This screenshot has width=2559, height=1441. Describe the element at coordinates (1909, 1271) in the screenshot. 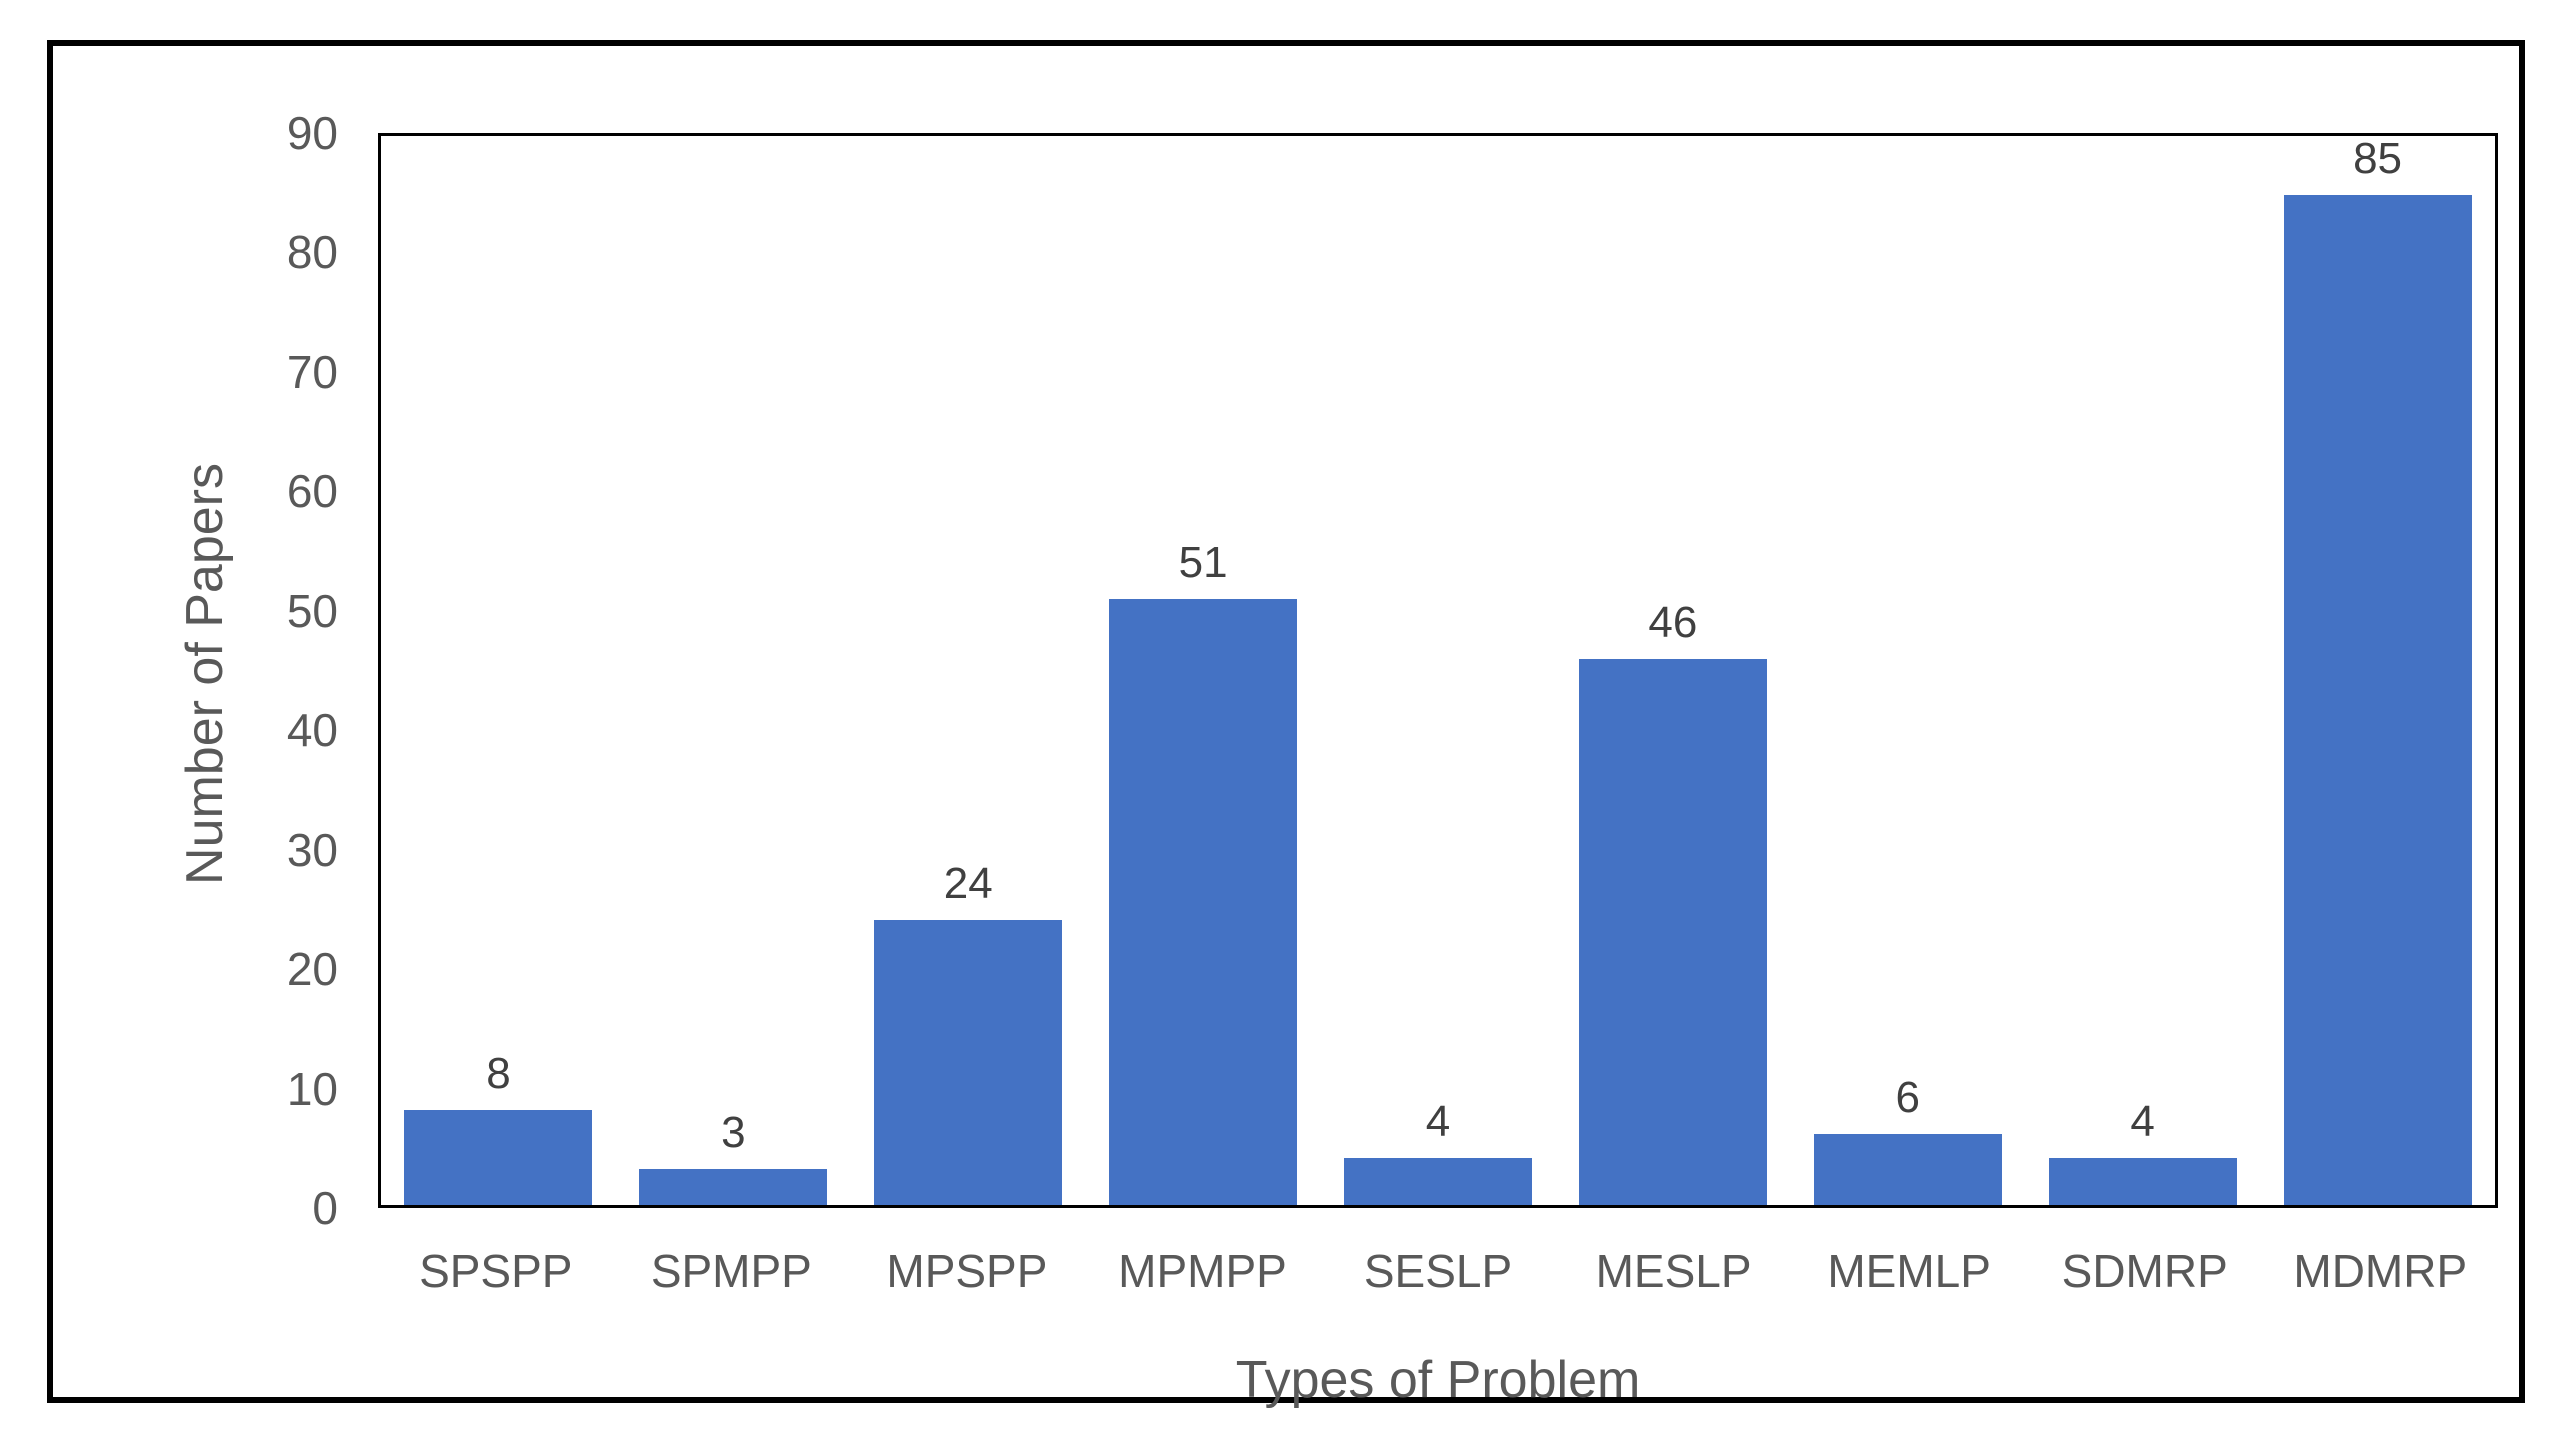

I see `x-tick-label-memlp: MEMLP` at that location.